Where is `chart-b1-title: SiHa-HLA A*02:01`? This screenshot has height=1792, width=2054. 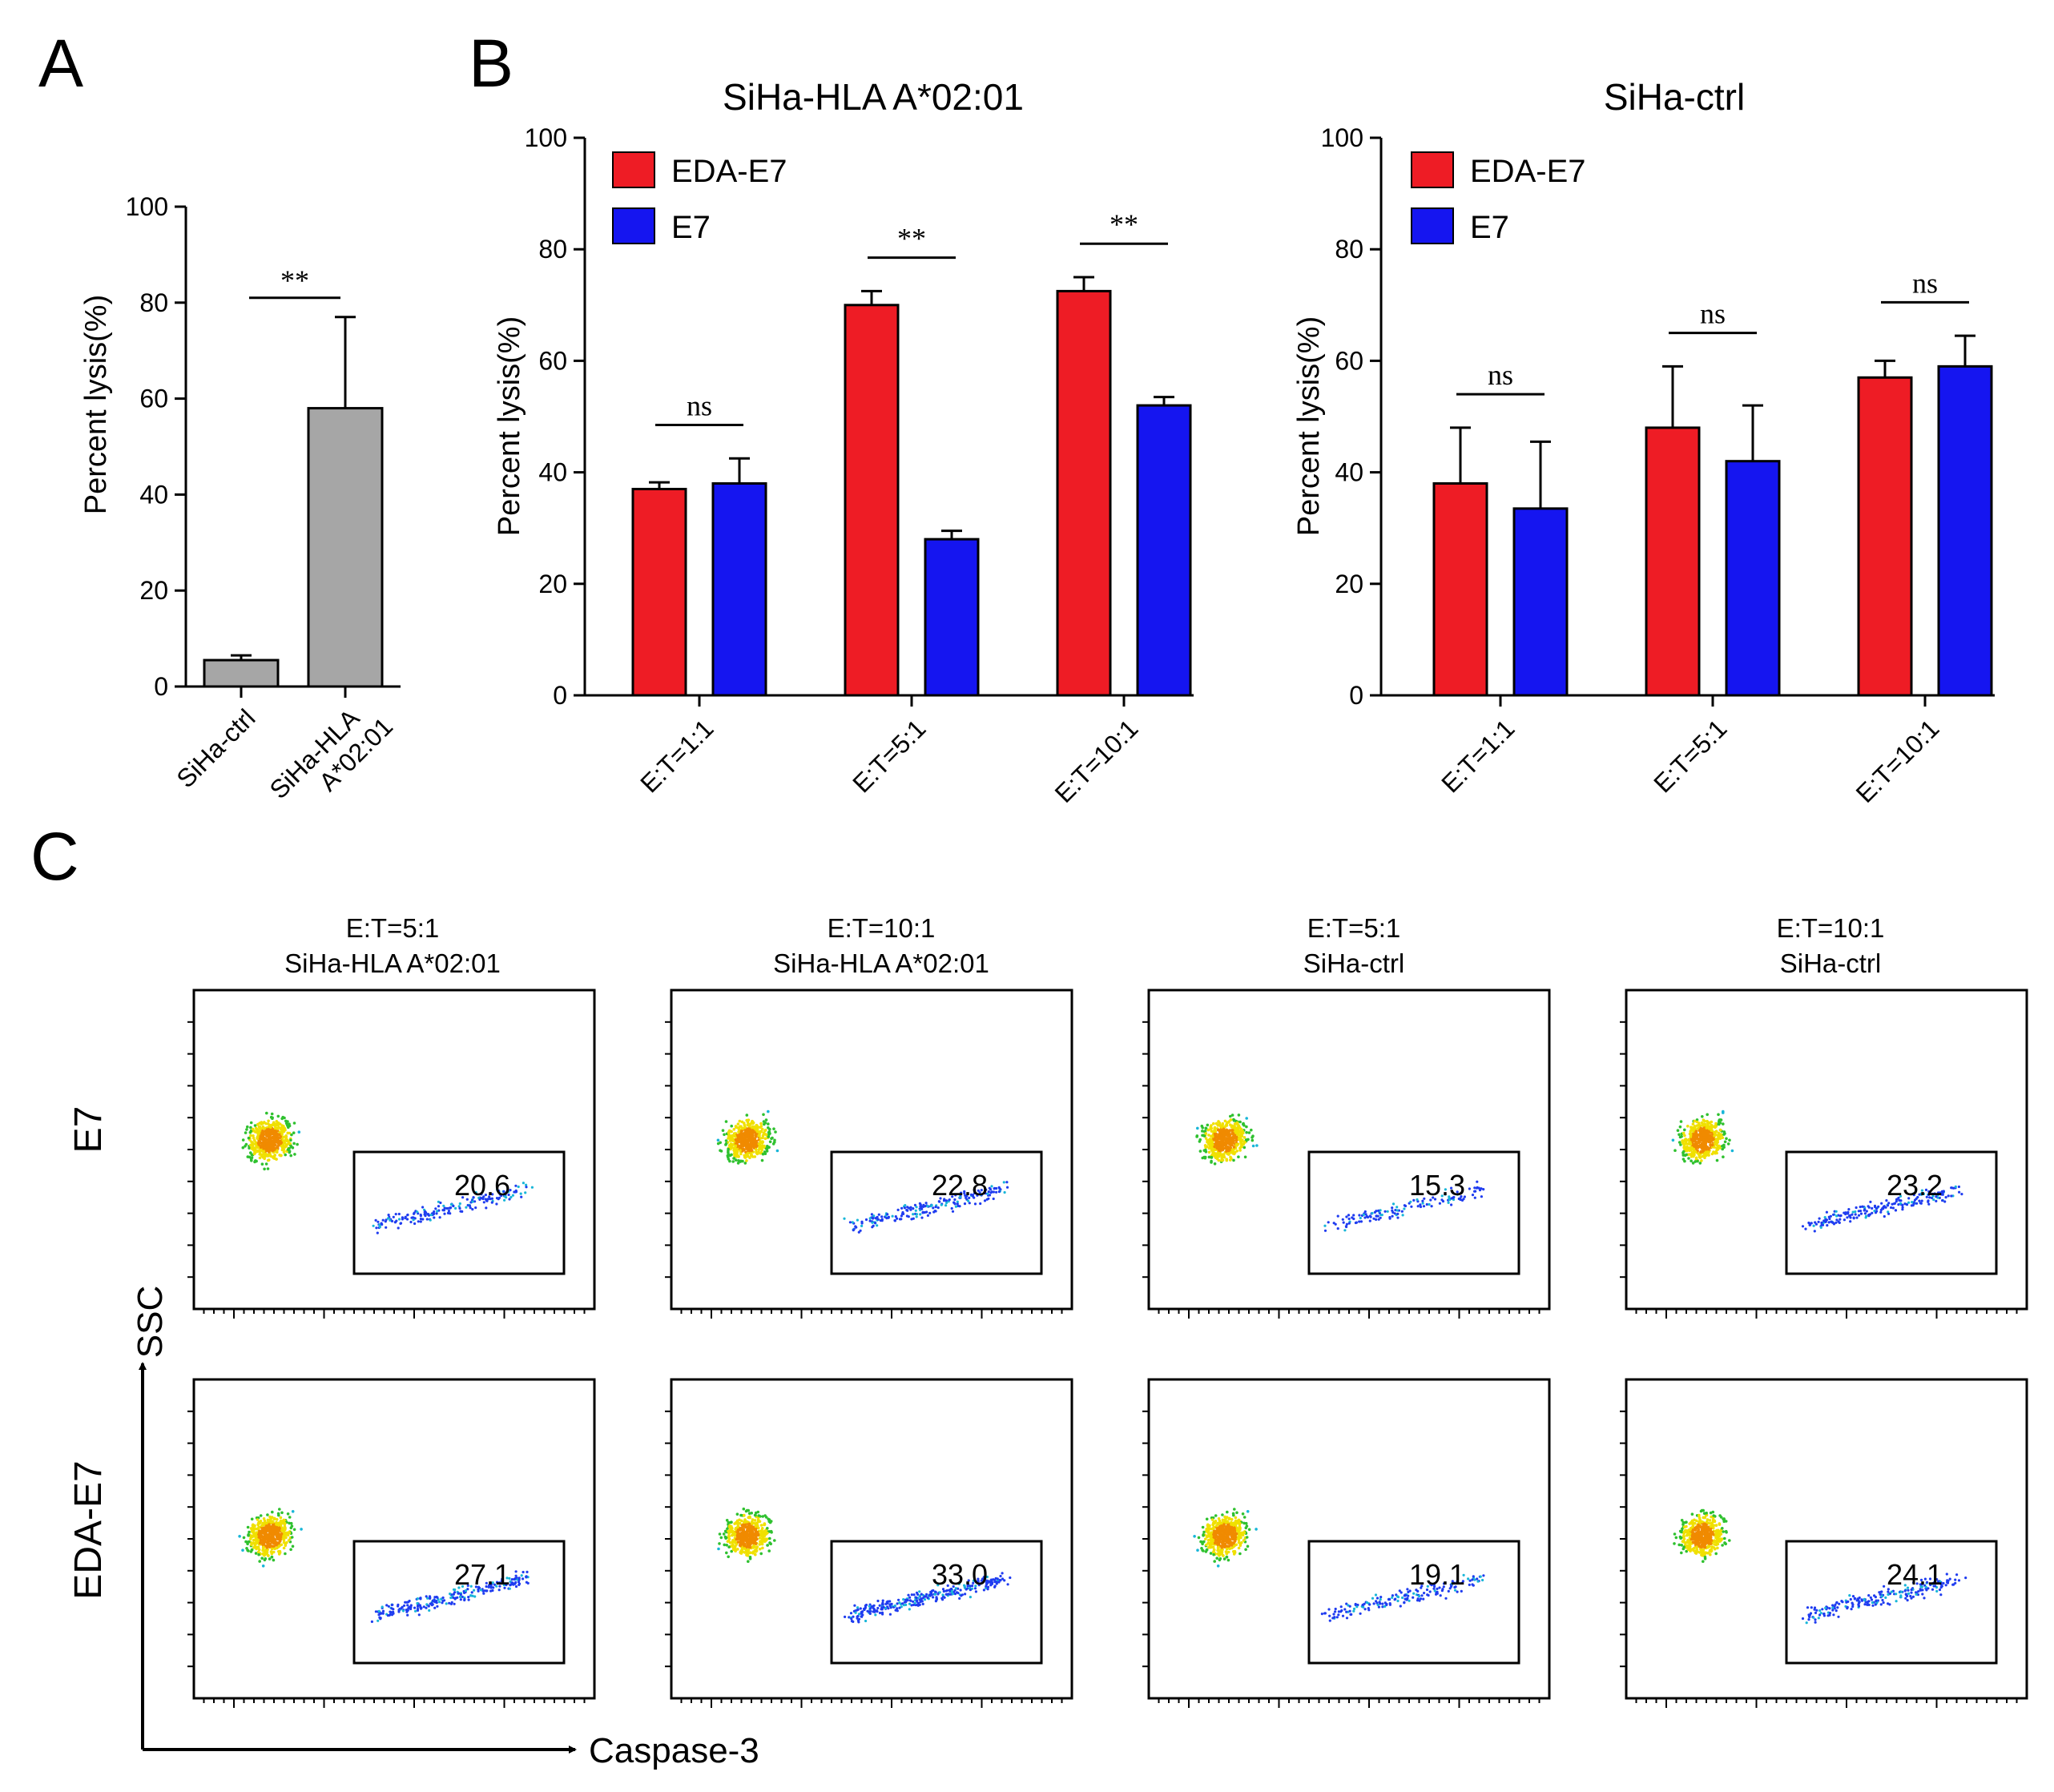 chart-b1-title: SiHa-HLA A*02:01 is located at coordinates (874, 97).